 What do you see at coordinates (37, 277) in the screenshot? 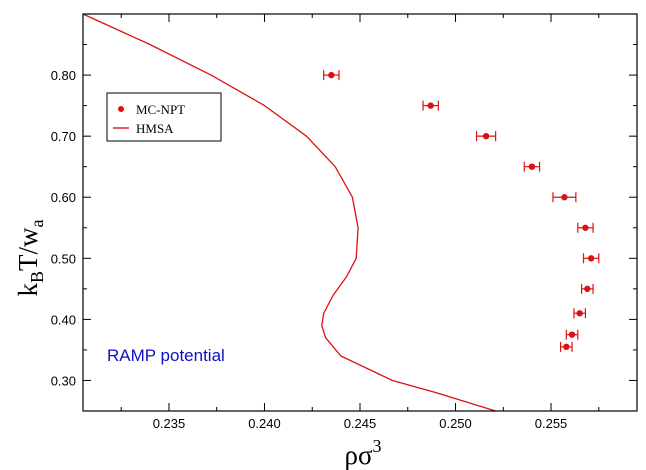
I see `y-axis-title-k-sub: B` at bounding box center [37, 277].